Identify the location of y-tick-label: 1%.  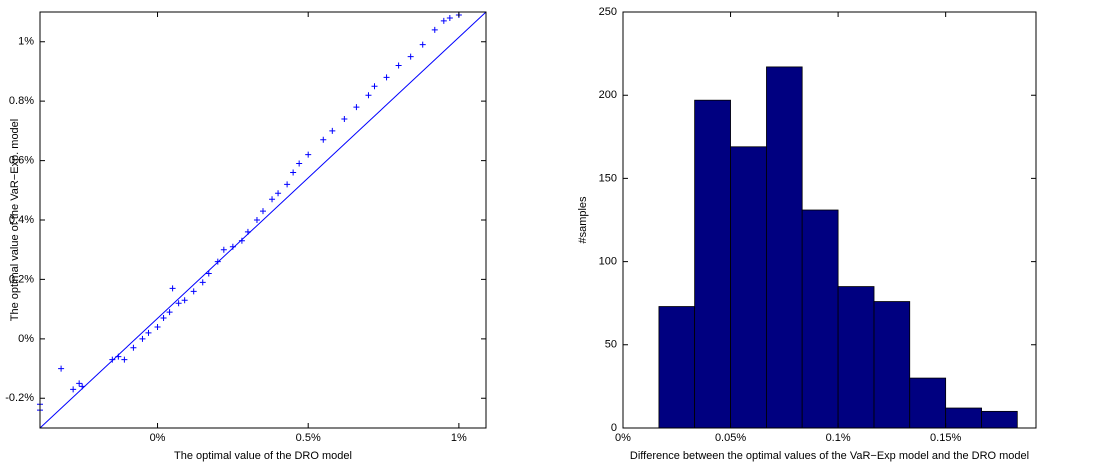
(26, 42).